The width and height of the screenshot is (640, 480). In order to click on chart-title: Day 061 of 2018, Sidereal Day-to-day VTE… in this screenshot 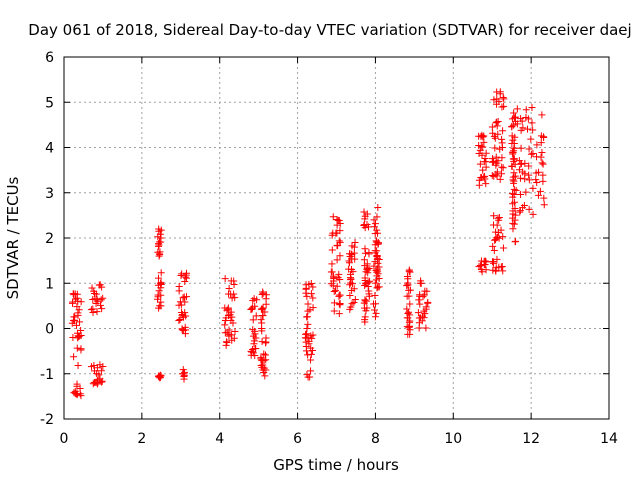, I will do `click(329, 30)`.